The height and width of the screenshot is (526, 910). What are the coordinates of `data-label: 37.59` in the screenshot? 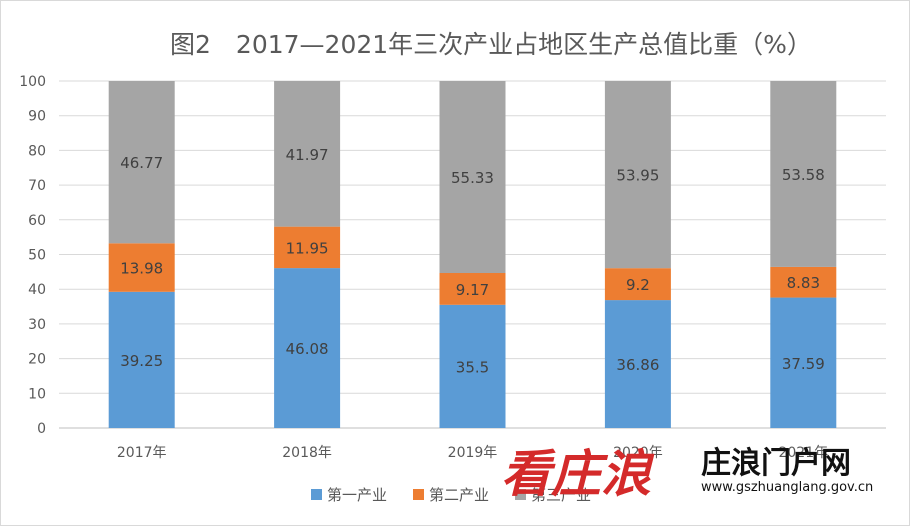 It's located at (803, 364).